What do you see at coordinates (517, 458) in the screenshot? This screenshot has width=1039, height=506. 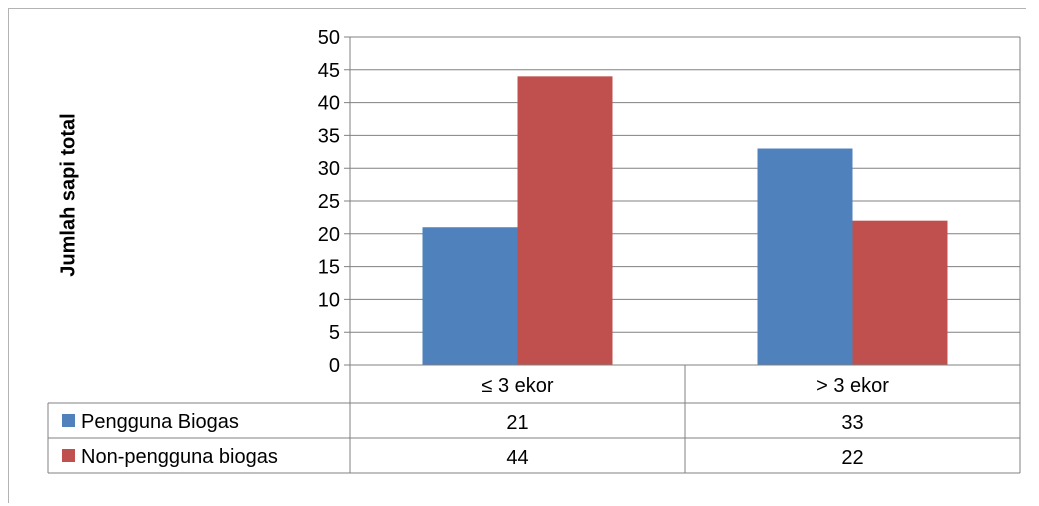 I see `data-label: 44` at bounding box center [517, 458].